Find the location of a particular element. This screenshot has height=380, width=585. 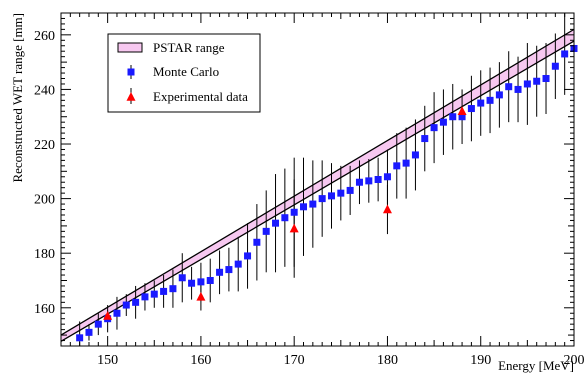

y-tick-label: 160 is located at coordinates (44, 309).